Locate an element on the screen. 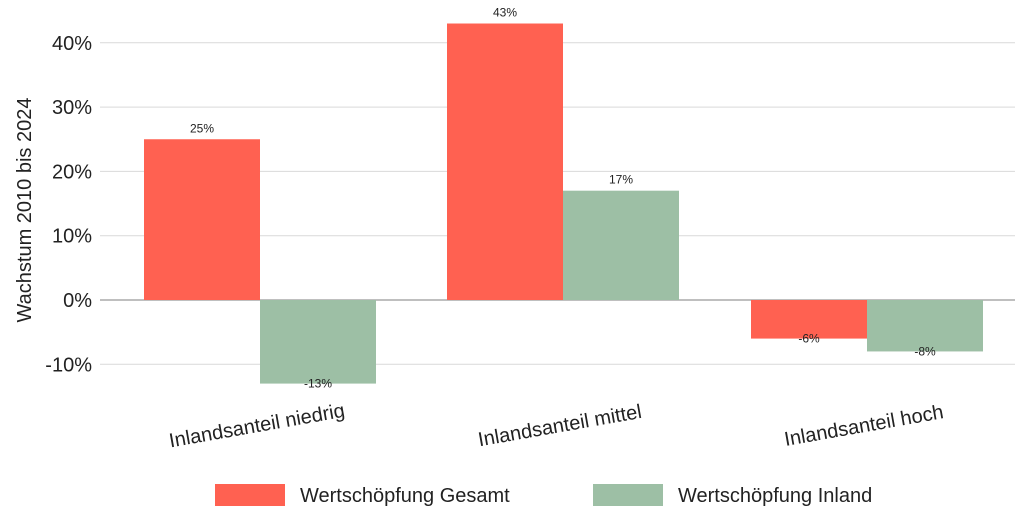 This screenshot has width=1015, height=508. legend-label: Wertschöpfung Gesamt is located at coordinates (405, 496).